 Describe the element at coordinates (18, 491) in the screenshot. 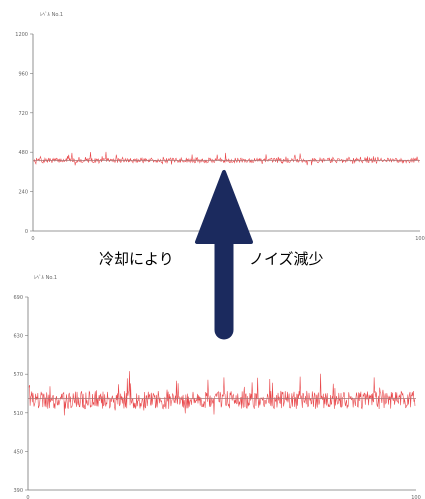

I see `y-tick-label: 390` at that location.